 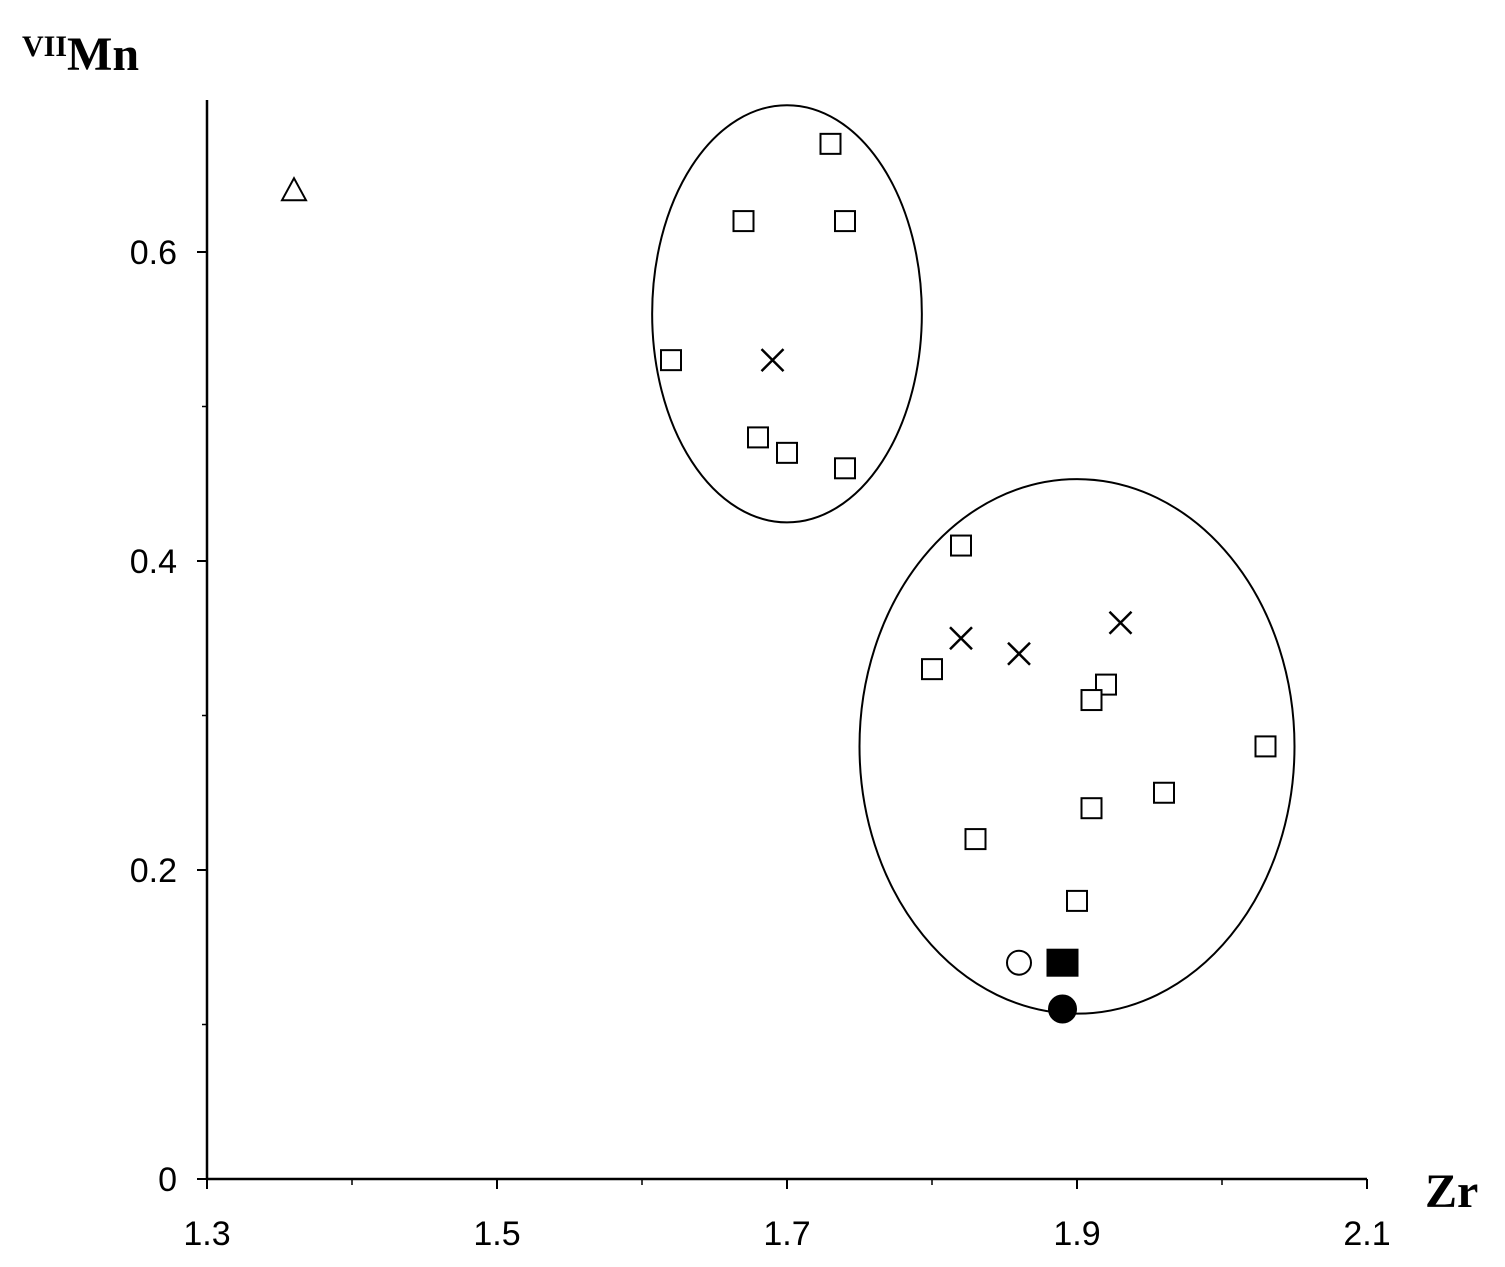 I want to click on open-circle-marker, so click(x=1019, y=962).